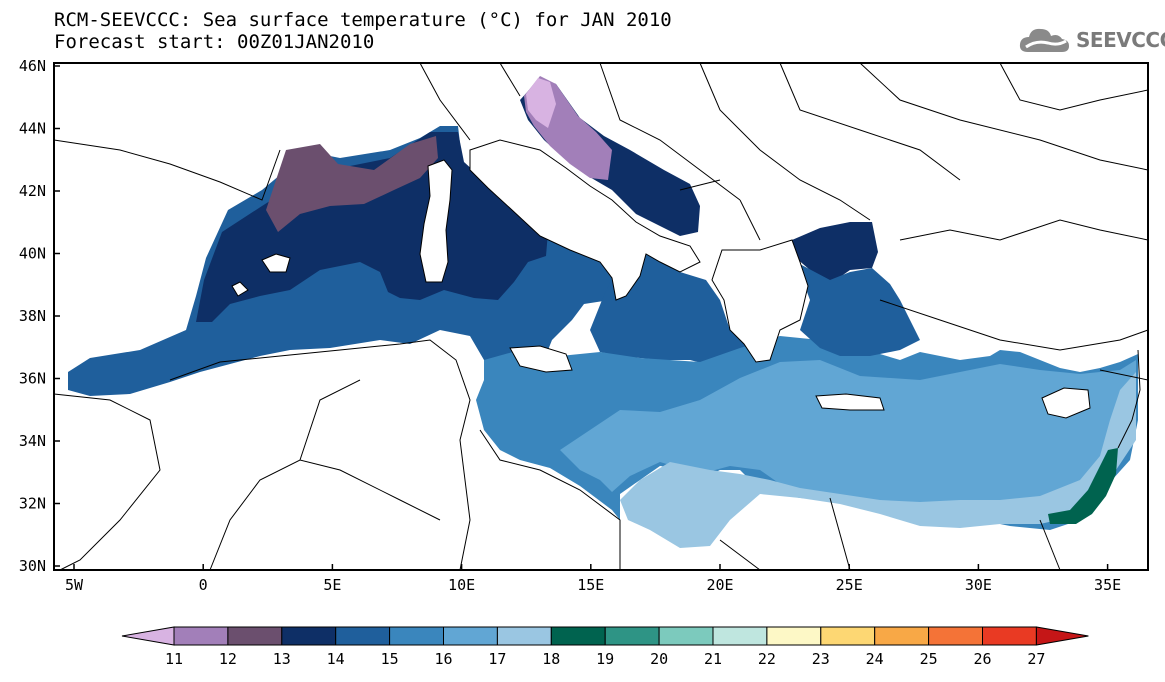 The height and width of the screenshot is (682, 1165). I want to click on longitude-axis: 5W 0 5E 10E 15E 20E 25E 30E 35E, so click(593, 579).